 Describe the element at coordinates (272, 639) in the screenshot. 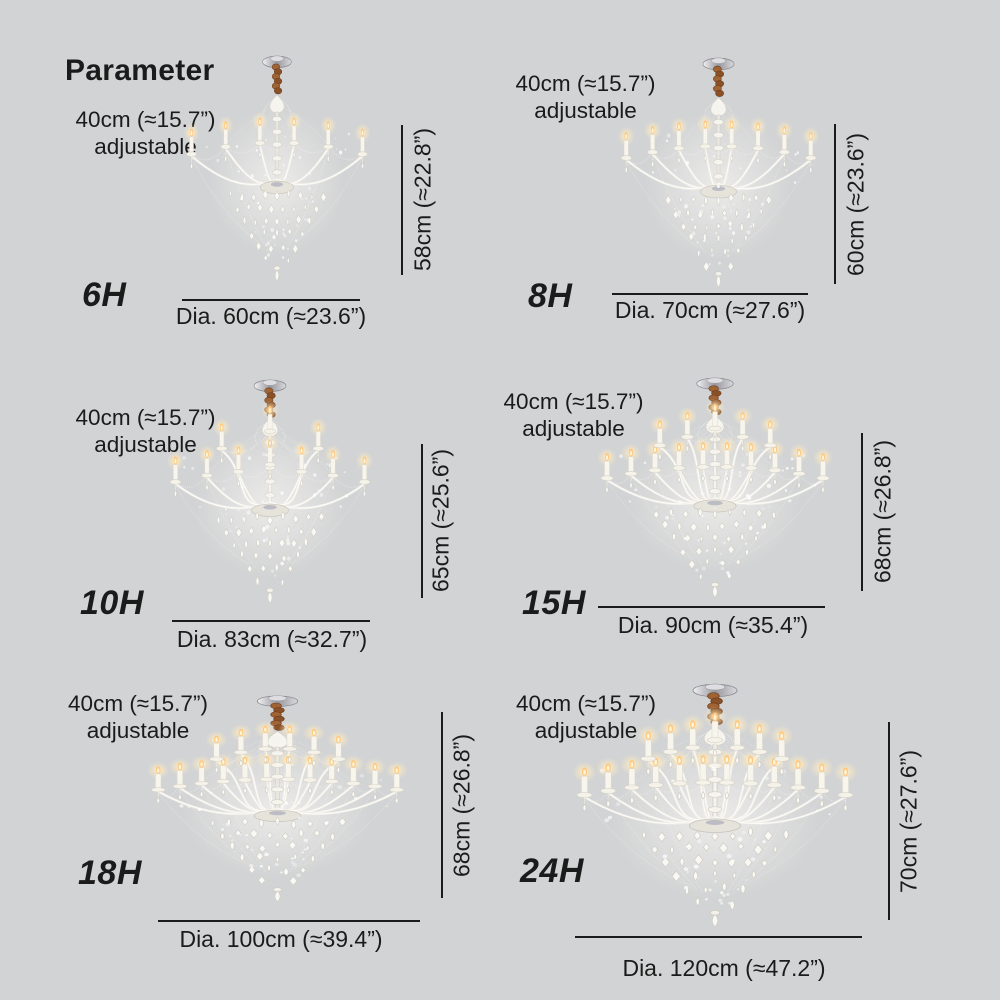

I see `diameter-dimension-label: Dia. 83cm (≈32.7”)` at that location.